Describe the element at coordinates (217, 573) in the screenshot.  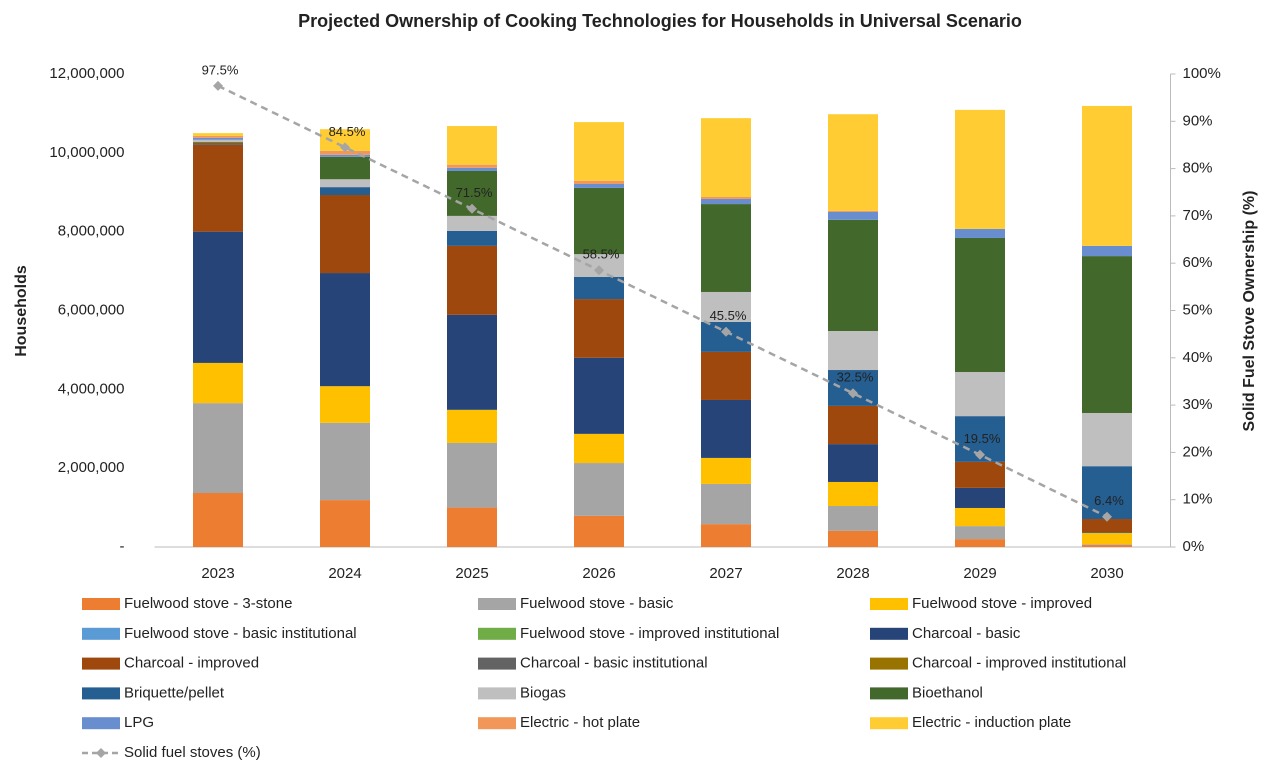
I see `x-tick-label: 2023` at that location.